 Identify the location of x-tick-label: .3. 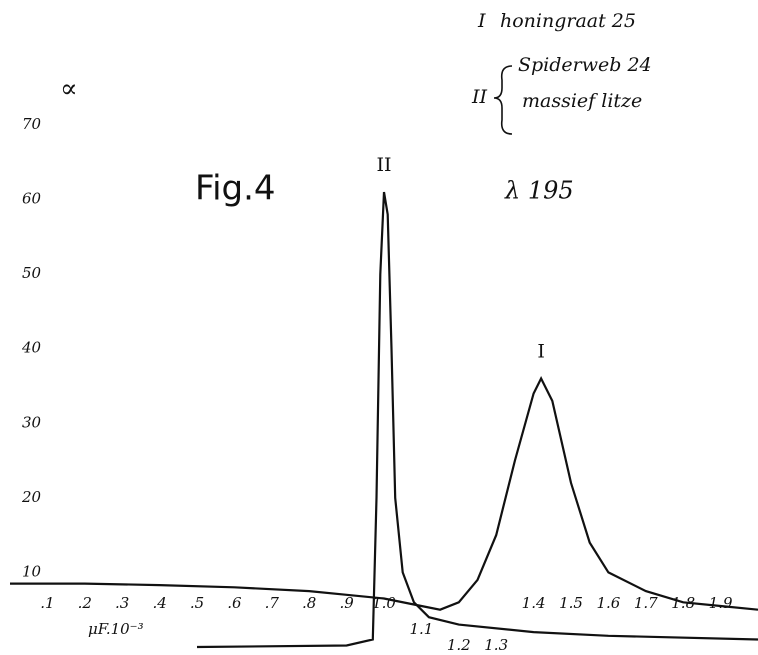
(122, 603).